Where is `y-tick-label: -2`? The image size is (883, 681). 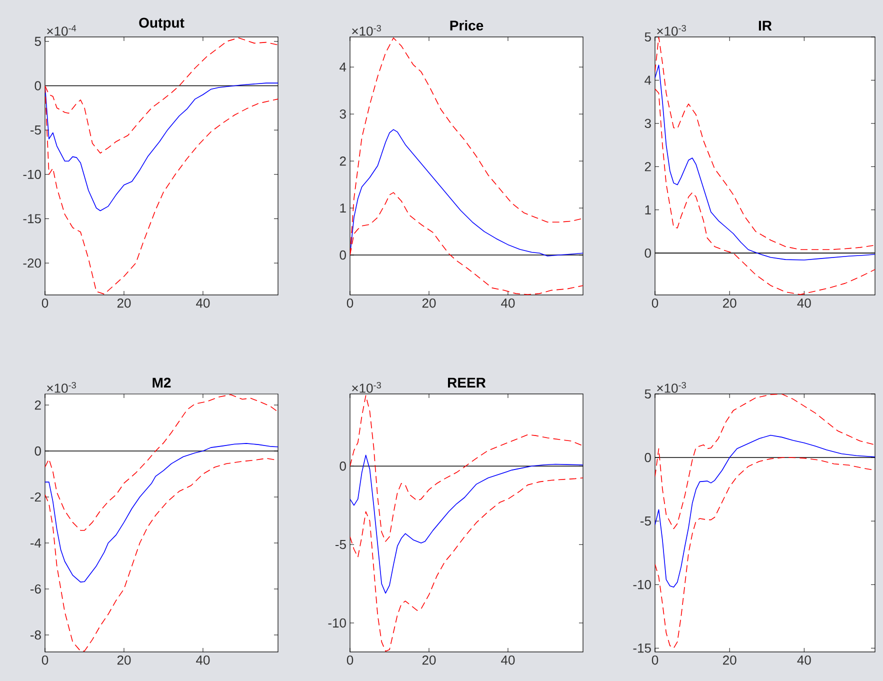
y-tick-label: -2 is located at coordinates (35, 497).